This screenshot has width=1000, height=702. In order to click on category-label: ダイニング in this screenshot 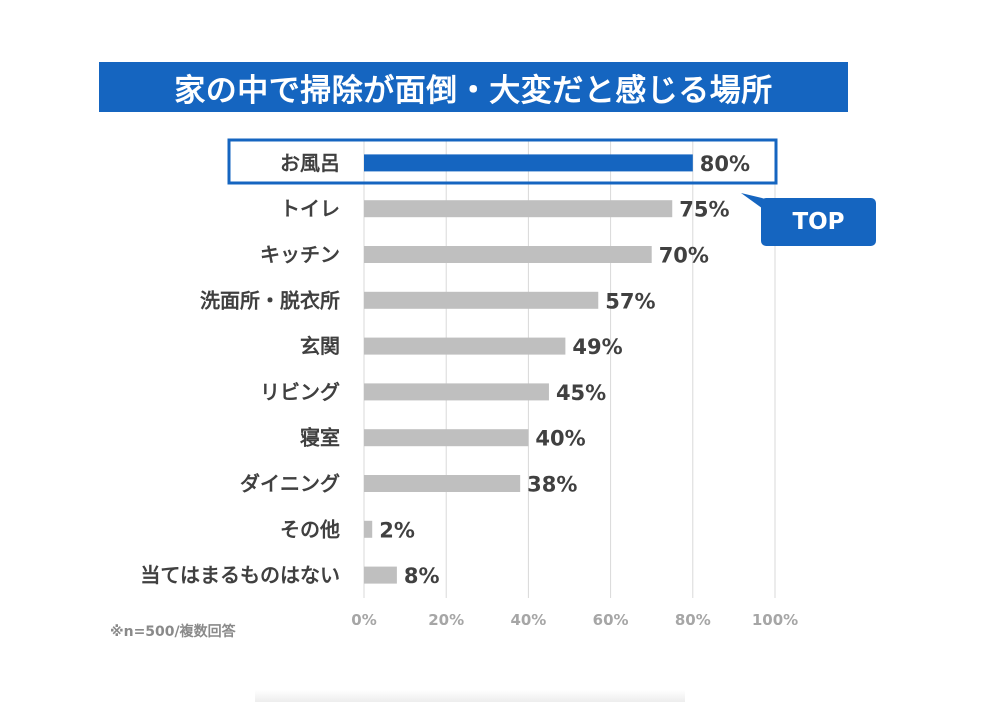, I will do `click(290, 484)`.